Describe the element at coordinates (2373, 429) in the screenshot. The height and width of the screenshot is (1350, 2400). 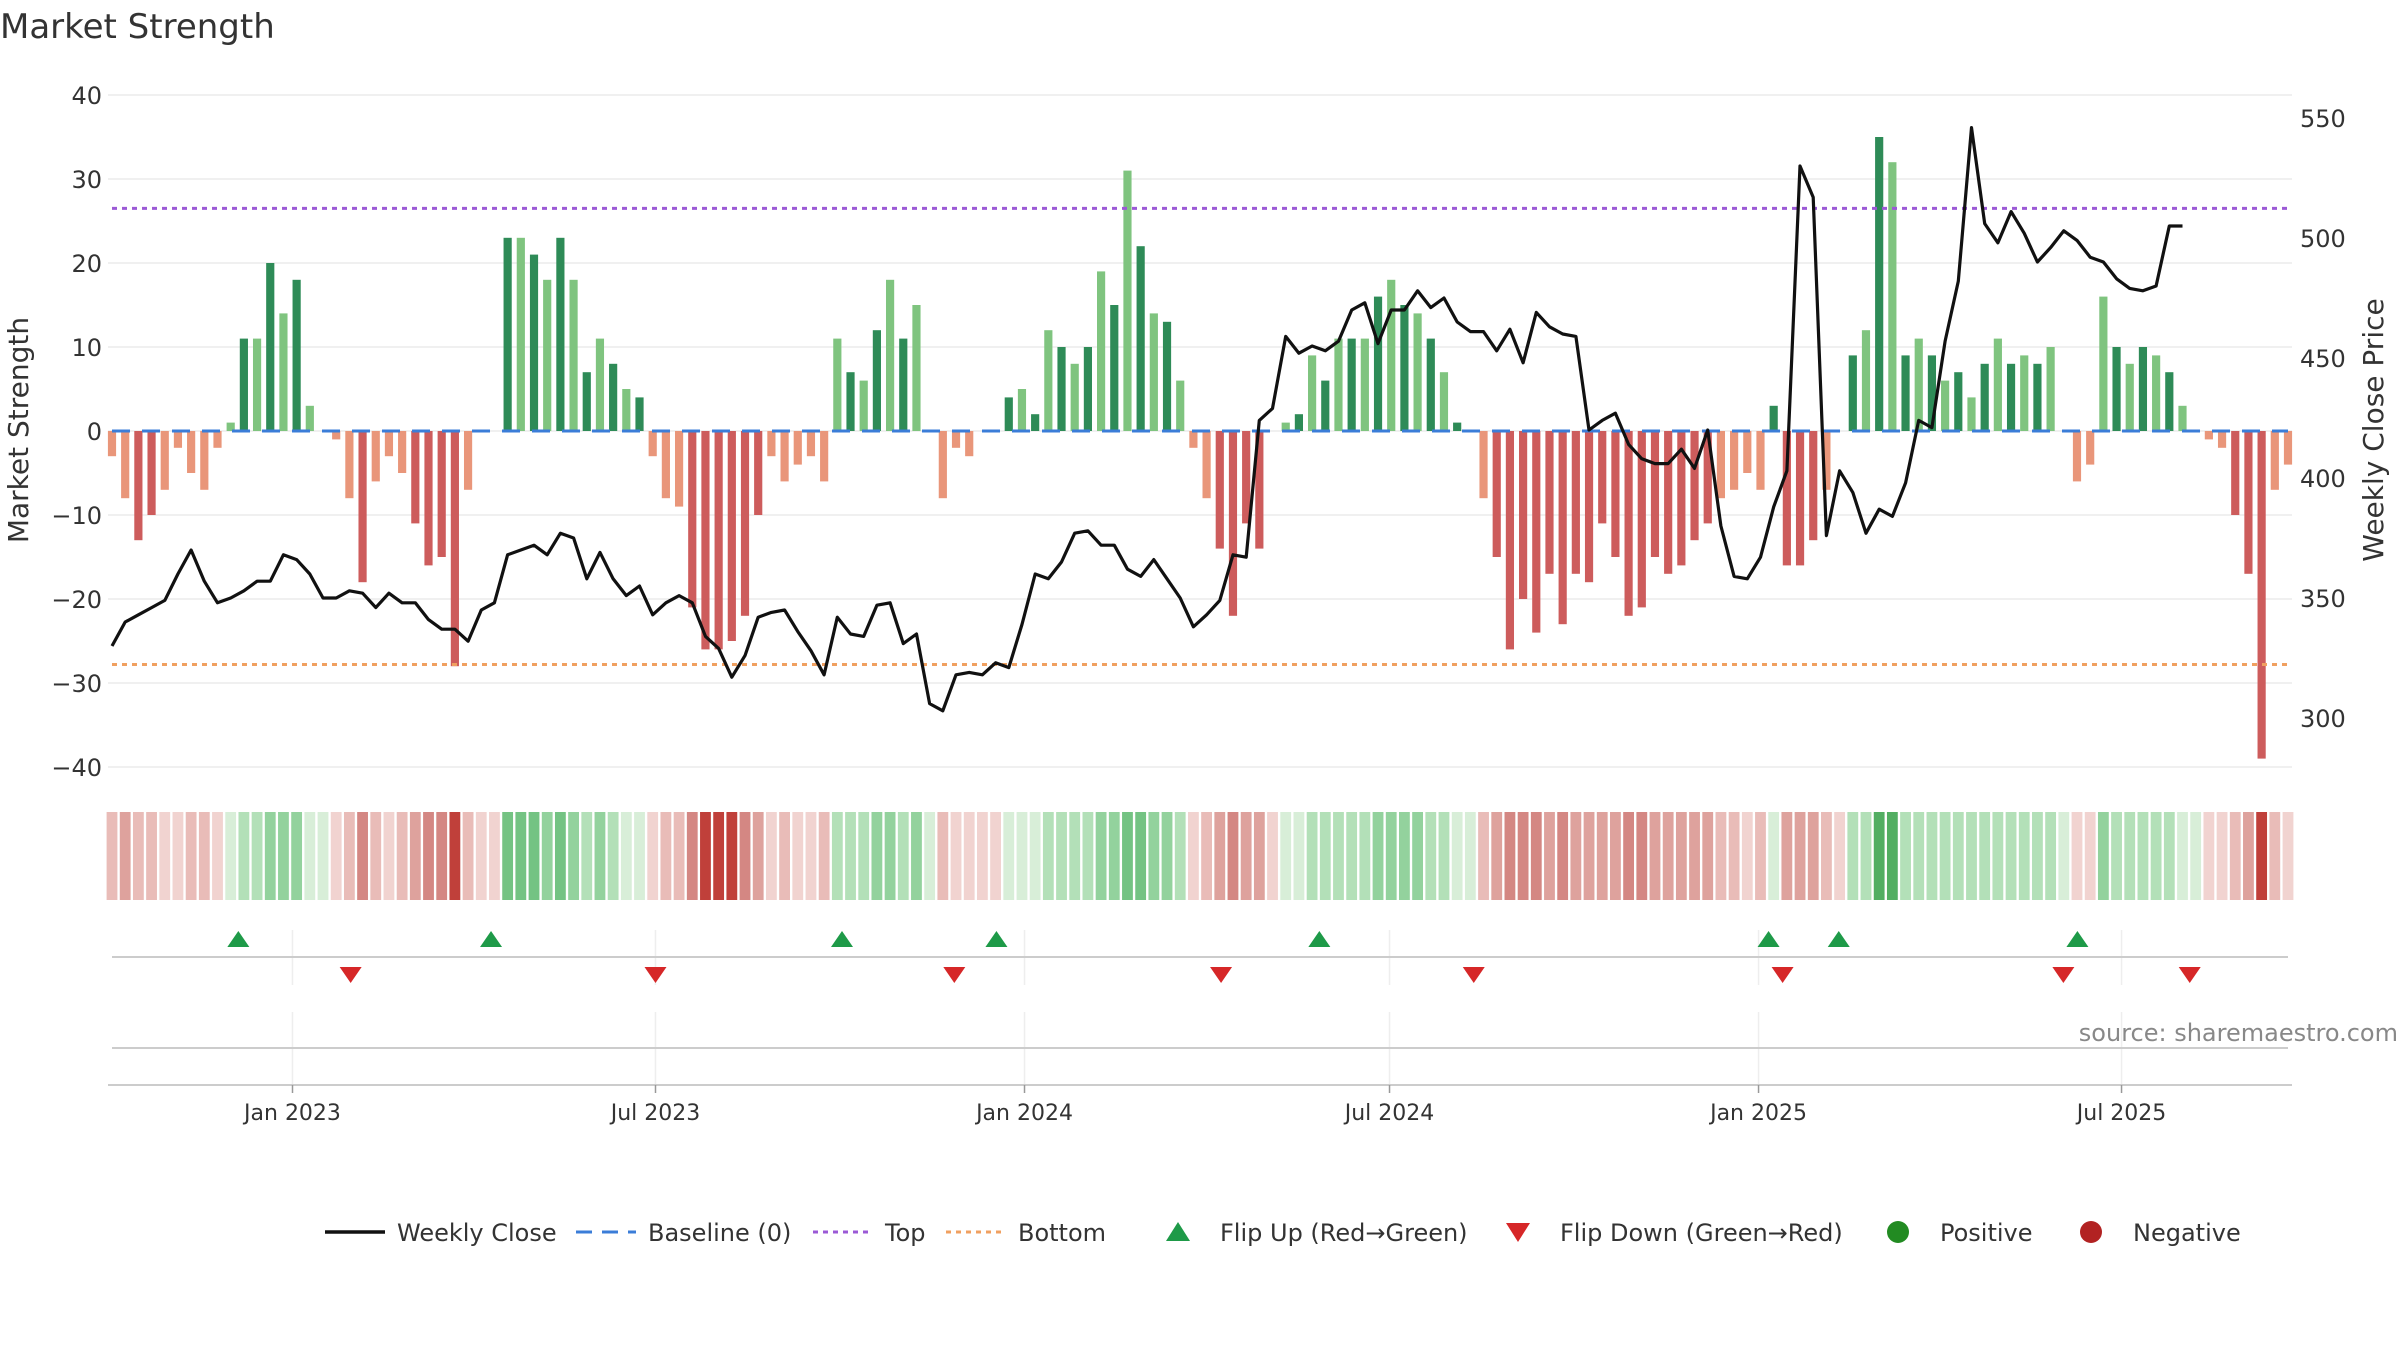
I see `right-axis-label: Weekly Close Price` at that location.